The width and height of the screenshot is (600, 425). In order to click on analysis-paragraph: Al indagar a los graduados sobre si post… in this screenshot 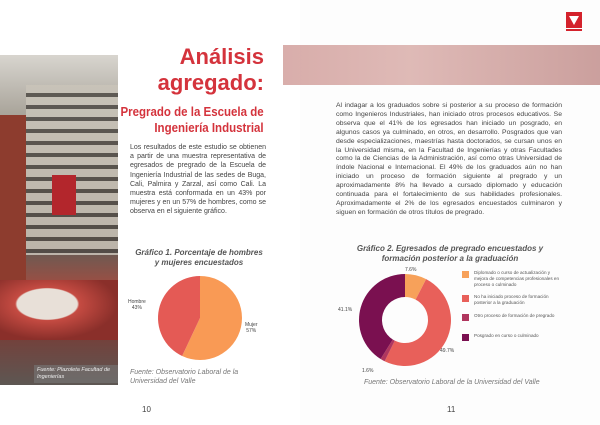, I will do `click(449, 159)`.